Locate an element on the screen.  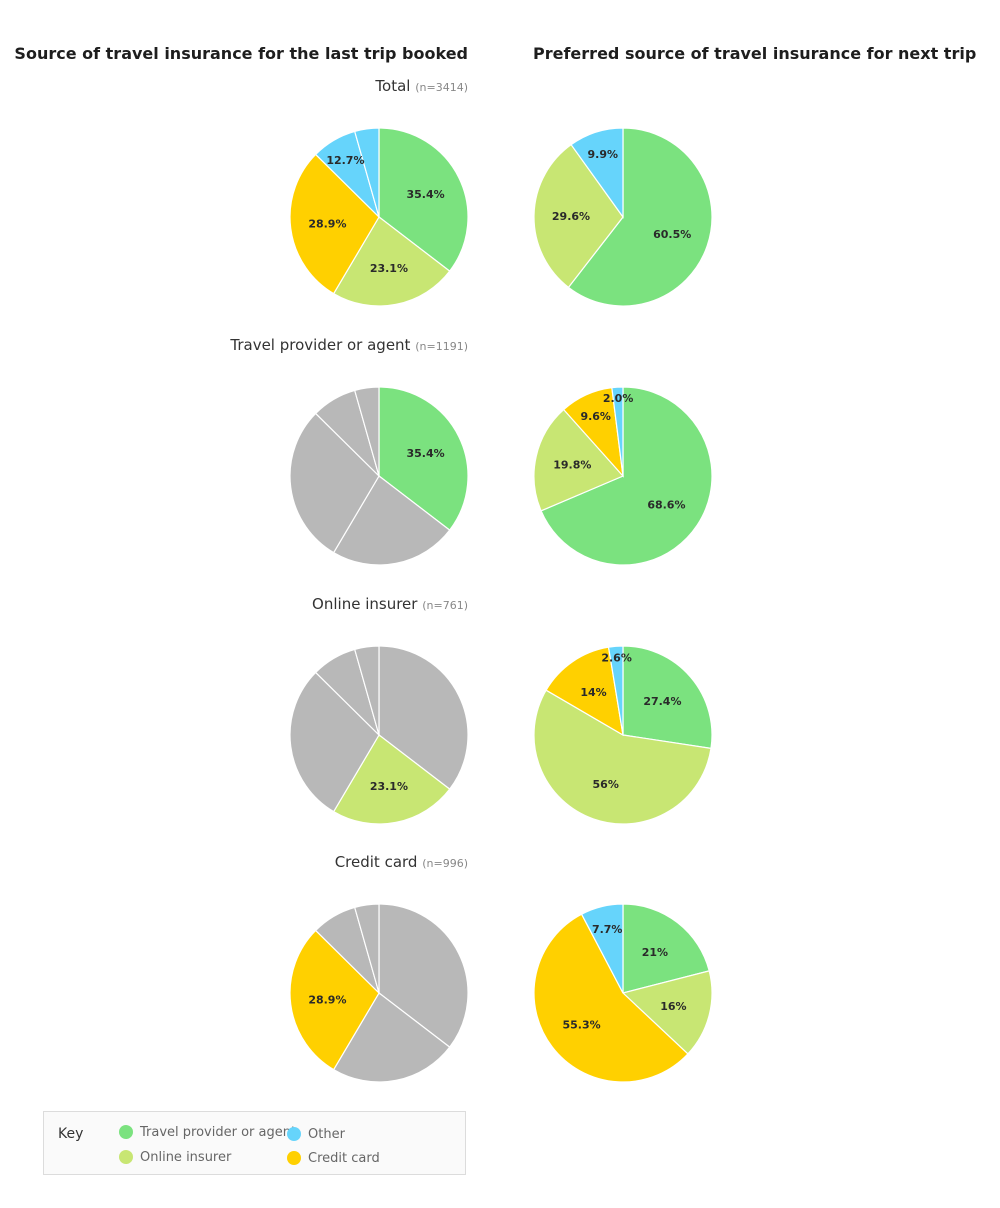
data-label-travel-provider-or-agent: 21% is located at coordinates (655, 952).